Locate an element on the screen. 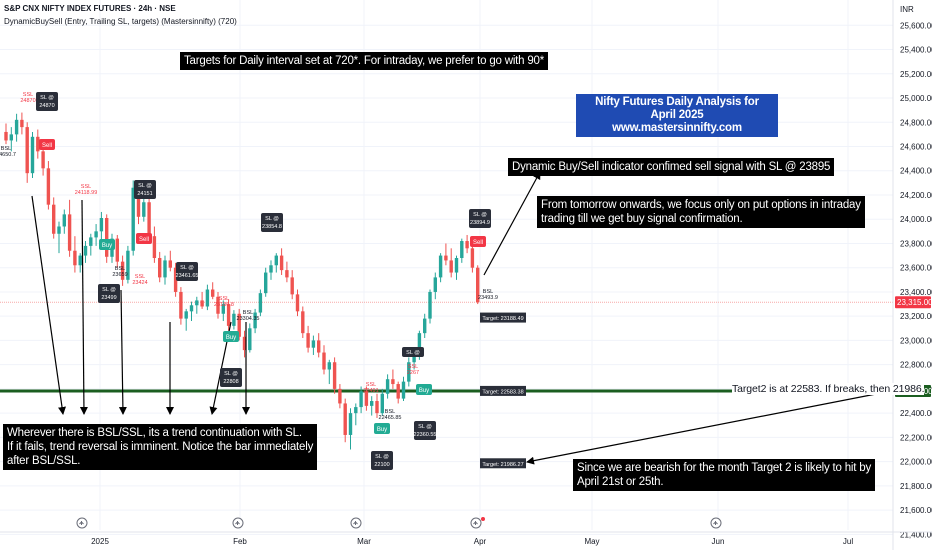 This screenshot has width=932, height=550. signal-sl: SL @ 22100 is located at coordinates (382, 460).